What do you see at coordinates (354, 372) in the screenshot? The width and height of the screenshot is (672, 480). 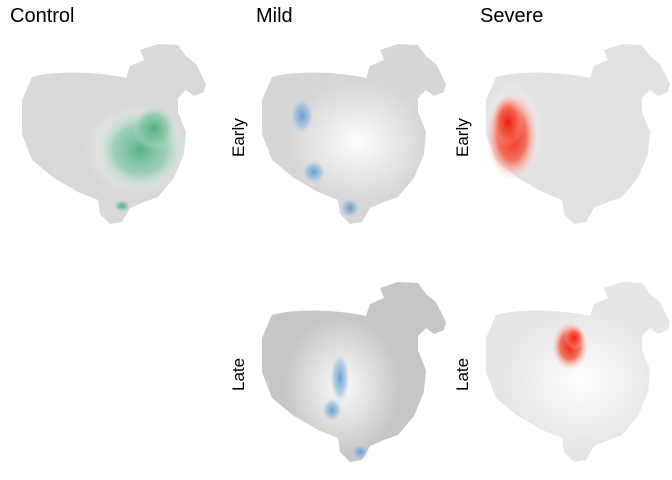 I see `tissue-map-mild-late` at bounding box center [354, 372].